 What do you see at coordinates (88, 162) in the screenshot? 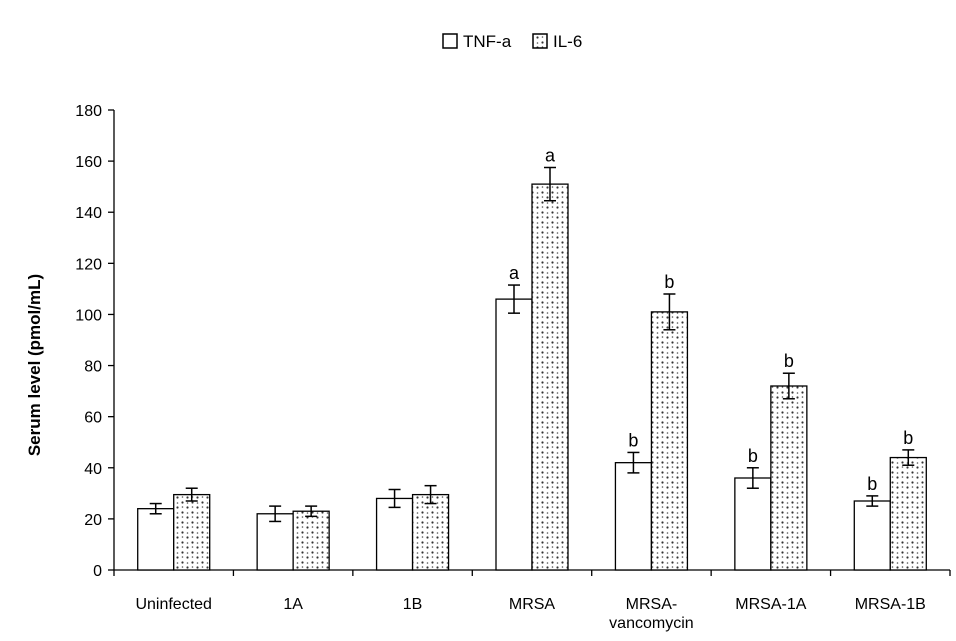
I see `y-tick-label: 160` at bounding box center [88, 162].